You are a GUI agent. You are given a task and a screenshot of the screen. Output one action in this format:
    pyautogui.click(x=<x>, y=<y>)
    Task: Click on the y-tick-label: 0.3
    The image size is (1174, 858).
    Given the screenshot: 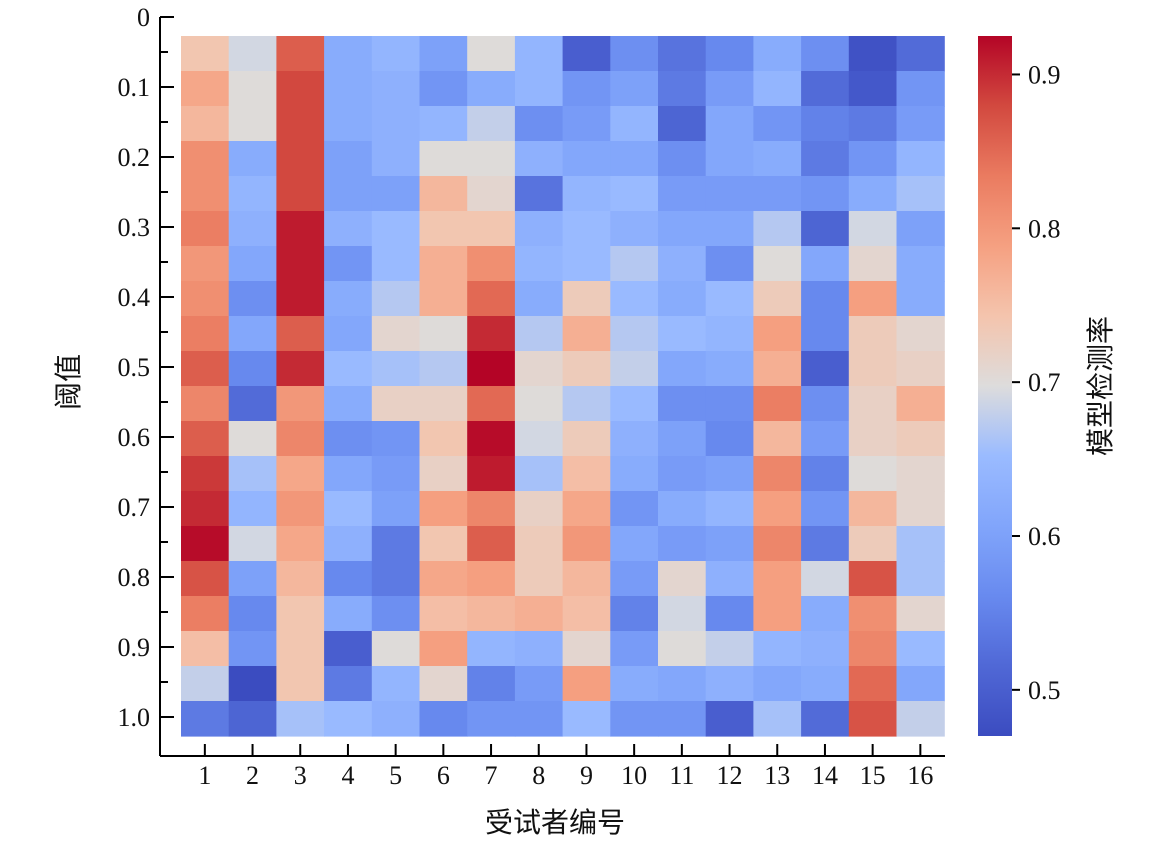 What is the action you would take?
    pyautogui.click(x=134, y=227)
    